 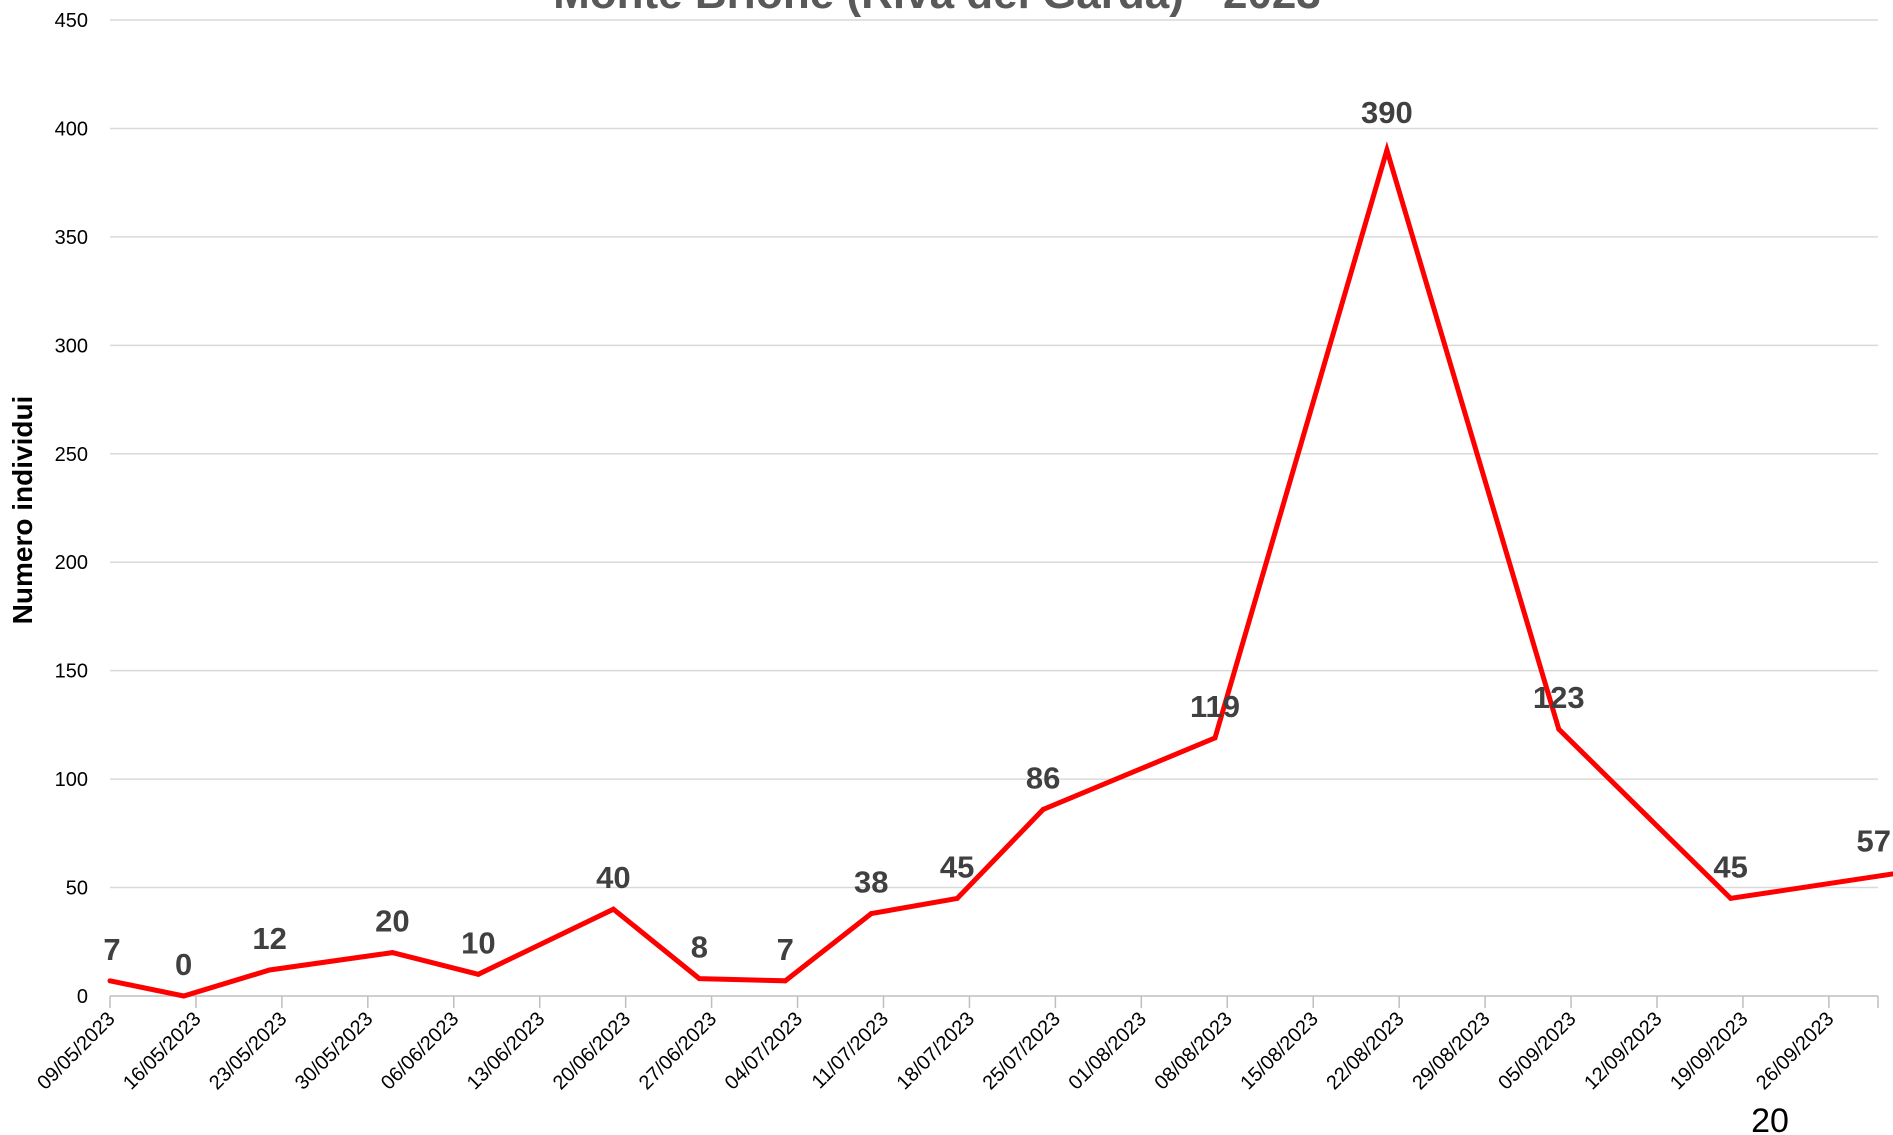 What do you see at coordinates (71, 563) in the screenshot?
I see `y-tick-label-200: 200` at bounding box center [71, 563].